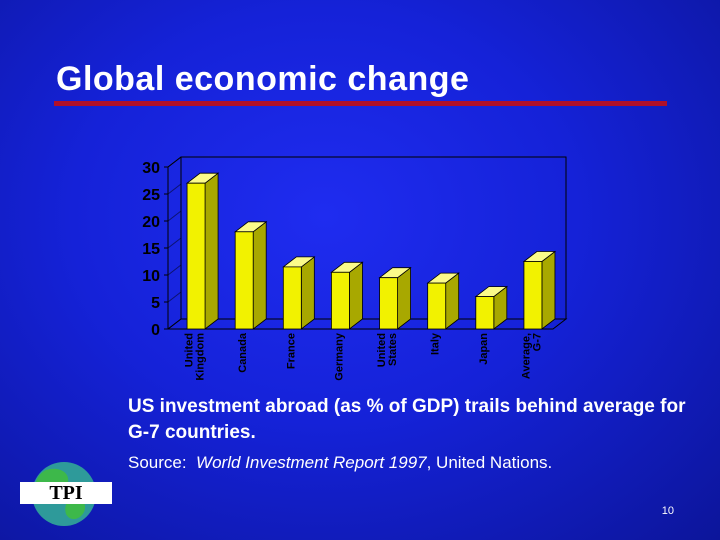  What do you see at coordinates (151, 249) in the screenshot?
I see `y-tick-label: 15` at bounding box center [151, 249].